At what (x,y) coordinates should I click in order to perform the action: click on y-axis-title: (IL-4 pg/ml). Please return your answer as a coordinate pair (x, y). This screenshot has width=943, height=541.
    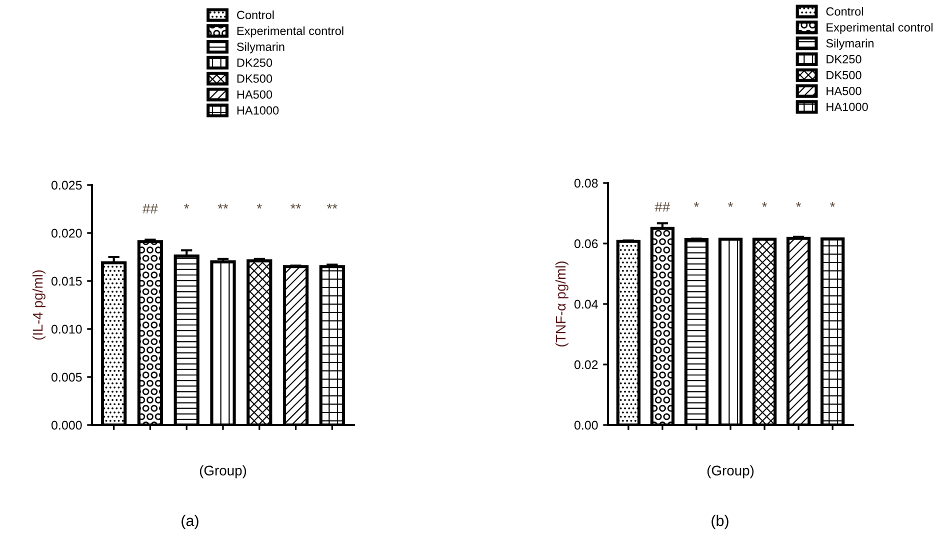
    Looking at the image, I should click on (39, 305).